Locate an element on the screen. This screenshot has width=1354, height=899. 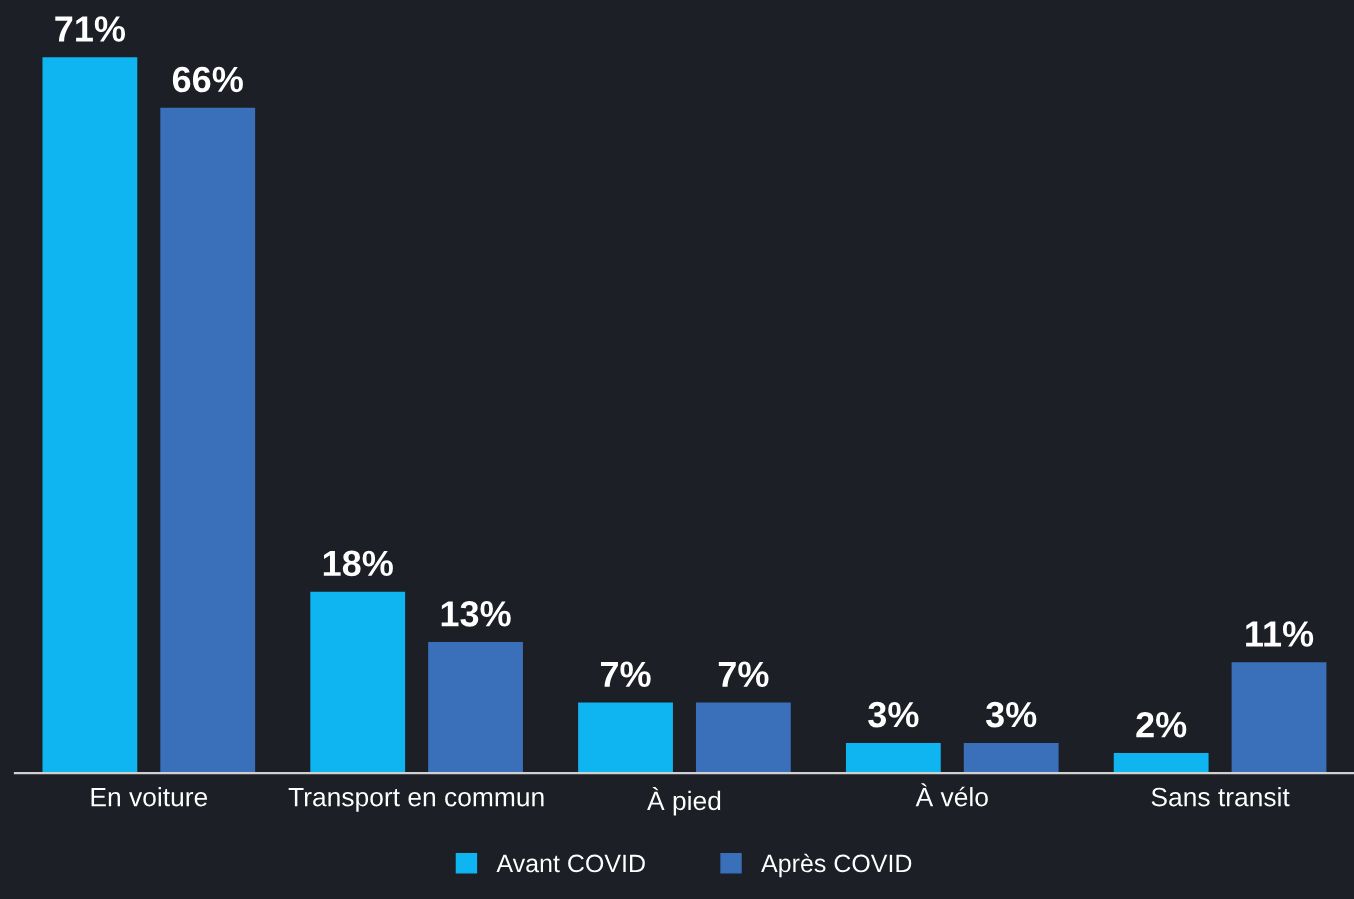
data-label: 66% is located at coordinates (207, 79).